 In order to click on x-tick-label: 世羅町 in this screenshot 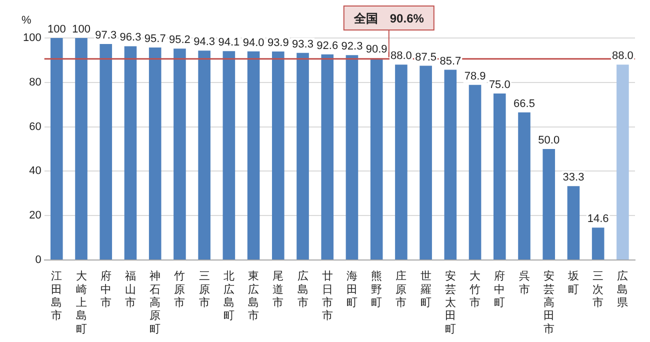, I will do `click(426, 290)`.